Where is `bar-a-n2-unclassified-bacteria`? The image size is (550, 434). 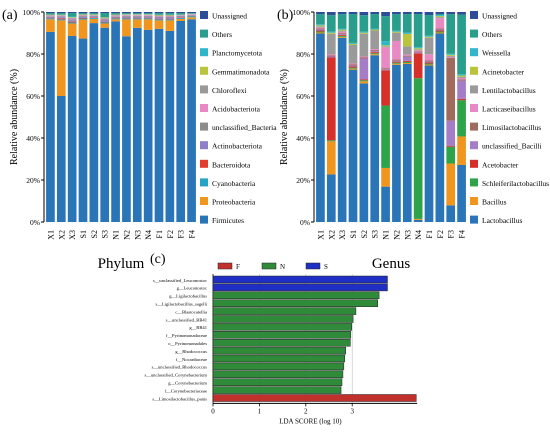 bar-a-n2-unclassified-bacteria is located at coordinates (126, 16).